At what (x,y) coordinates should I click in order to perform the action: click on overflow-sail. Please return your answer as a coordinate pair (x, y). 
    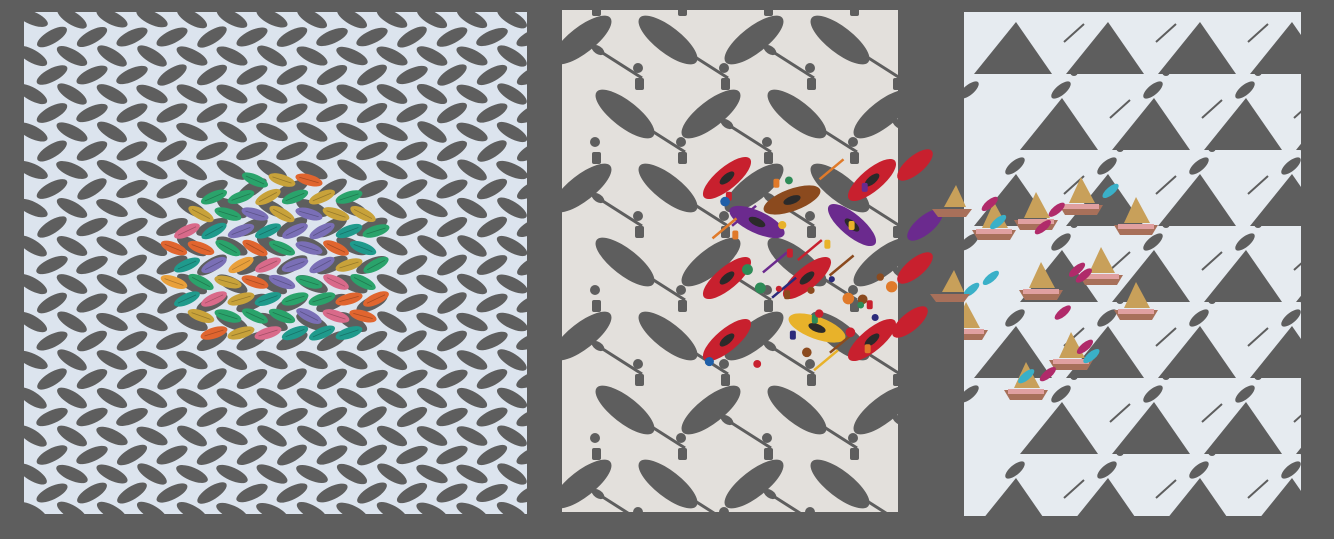
    Looking at the image, I should click on (953, 281).